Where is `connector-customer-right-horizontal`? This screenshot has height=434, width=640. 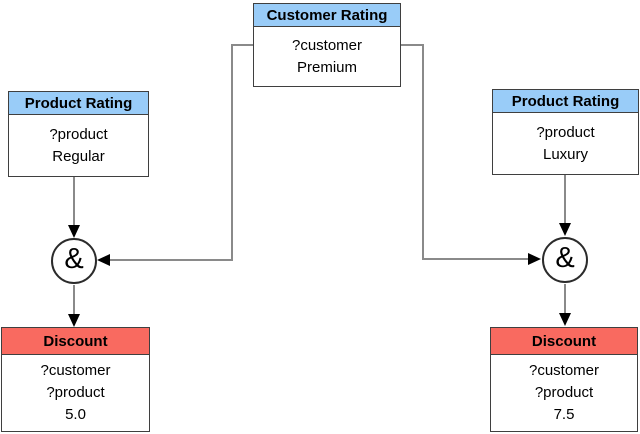 connector-customer-right-horizontal is located at coordinates (476, 259).